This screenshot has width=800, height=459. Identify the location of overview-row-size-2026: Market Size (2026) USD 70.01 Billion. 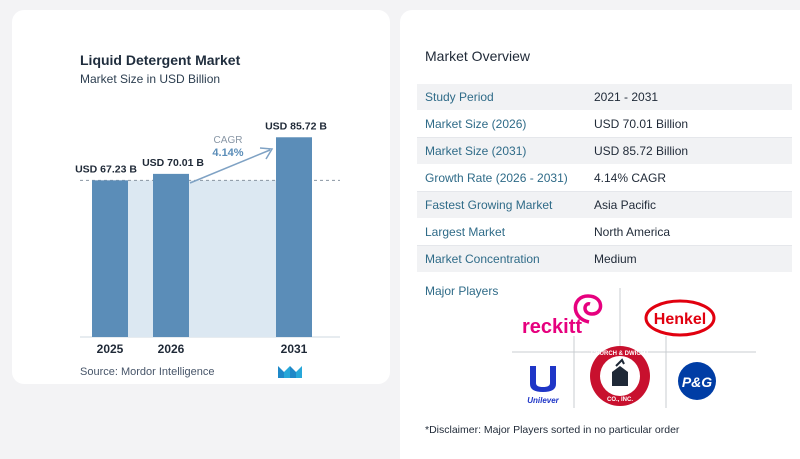
(604, 124).